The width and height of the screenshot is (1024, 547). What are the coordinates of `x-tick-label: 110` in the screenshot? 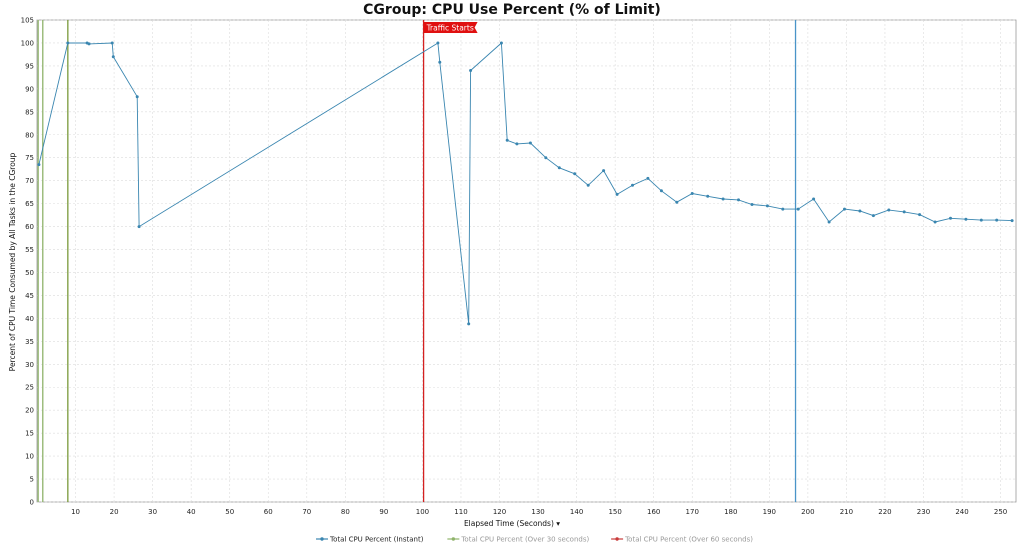 It's located at (460, 512).